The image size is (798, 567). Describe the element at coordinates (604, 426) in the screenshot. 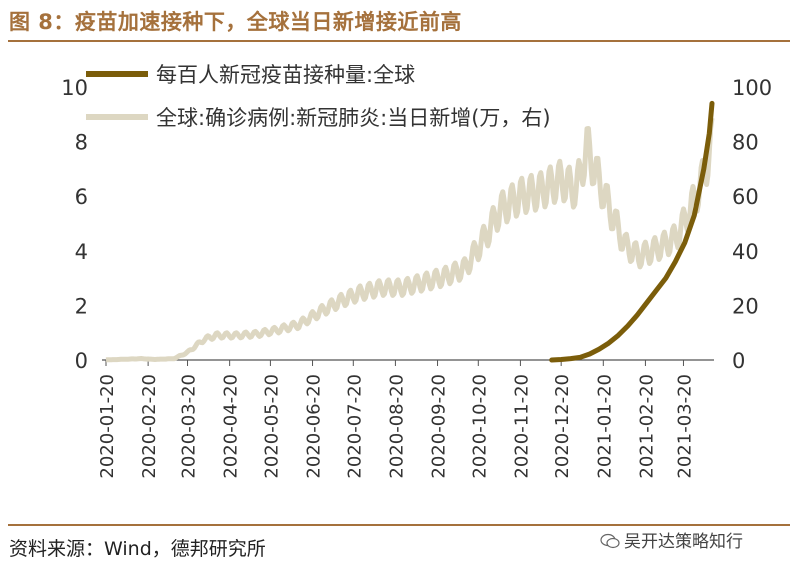

I see `x-tick-label: 2021-01-20` at that location.